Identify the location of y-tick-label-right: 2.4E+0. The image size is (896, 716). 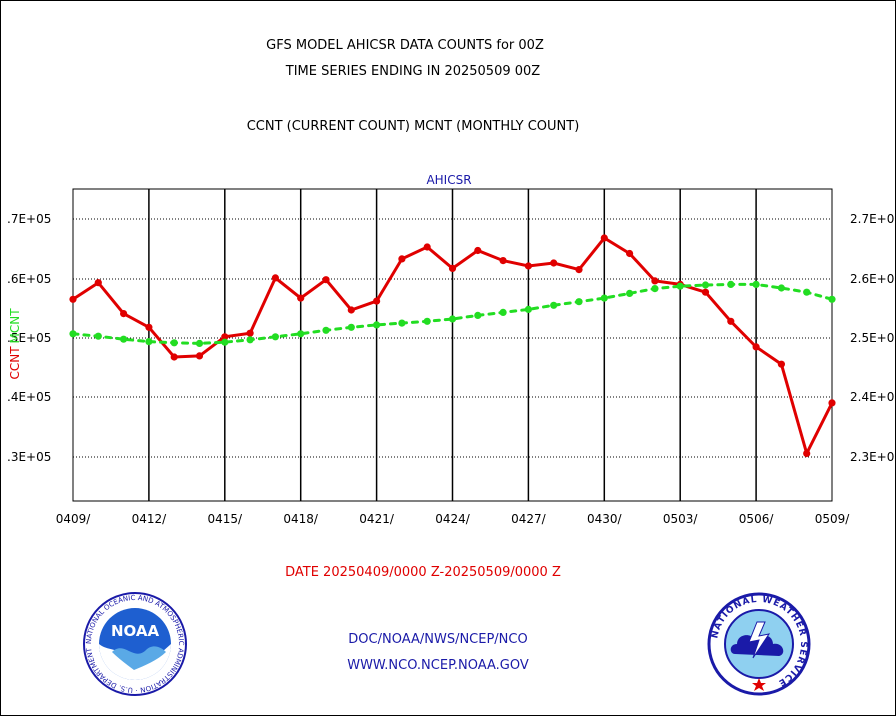
(872, 397).